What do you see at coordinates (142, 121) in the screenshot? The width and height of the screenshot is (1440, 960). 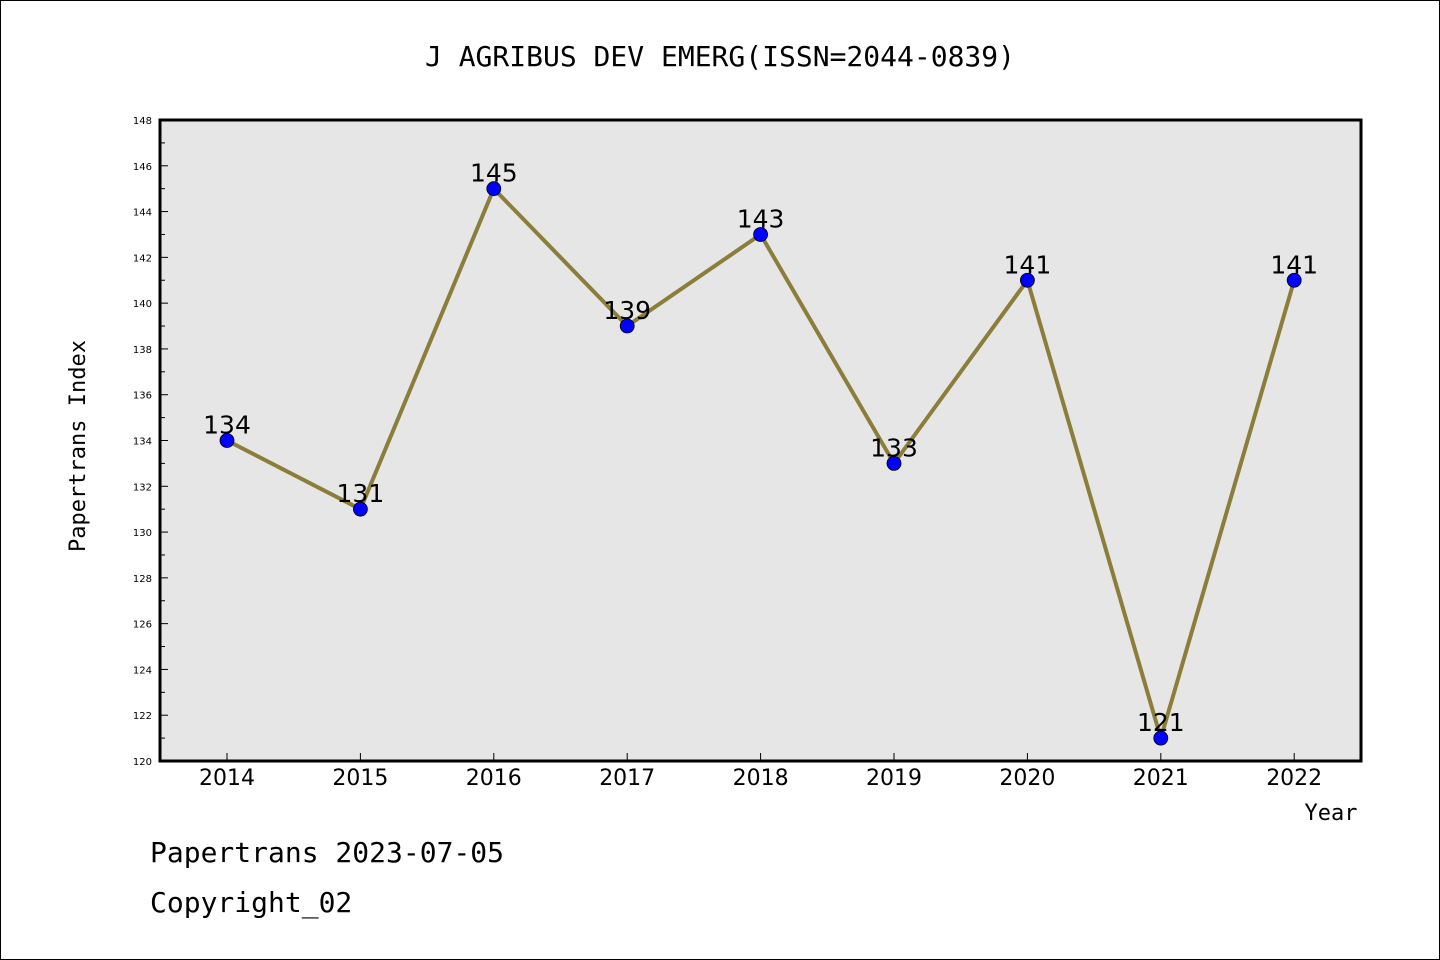 I see `y-tick-label: 148` at bounding box center [142, 121].